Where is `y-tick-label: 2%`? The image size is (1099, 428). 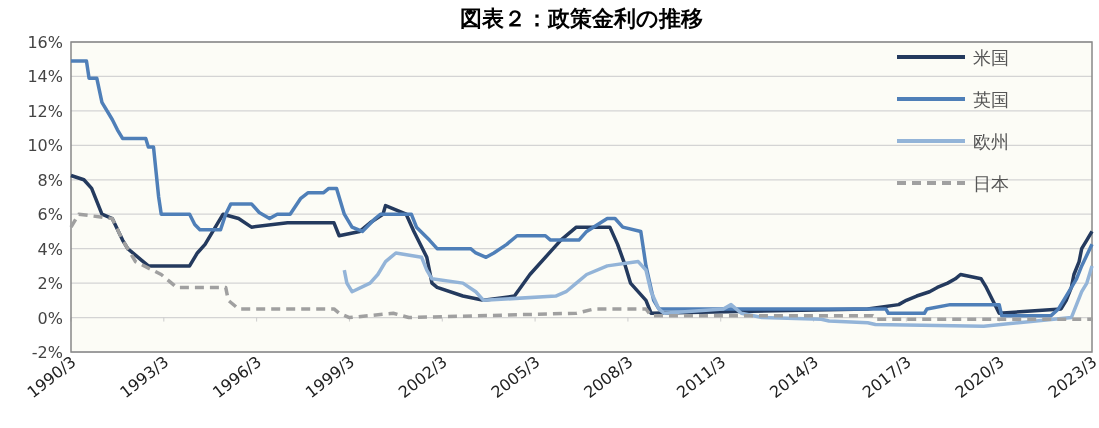
y-tick-label: 2% is located at coordinates (50, 284).